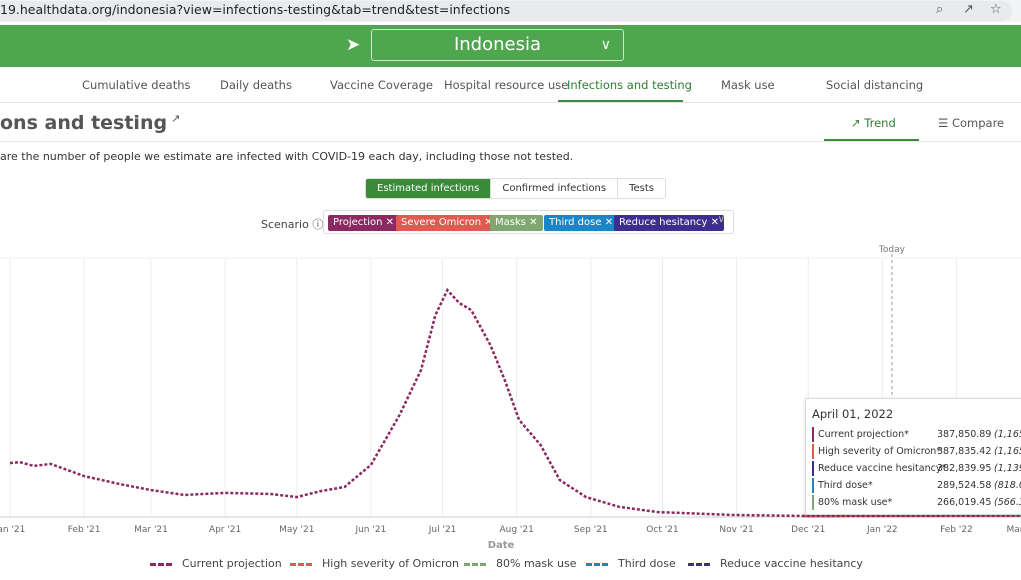 Image resolution: width=1021 pixels, height=580 pixels. I want to click on legend-item: Current projection, so click(216, 563).